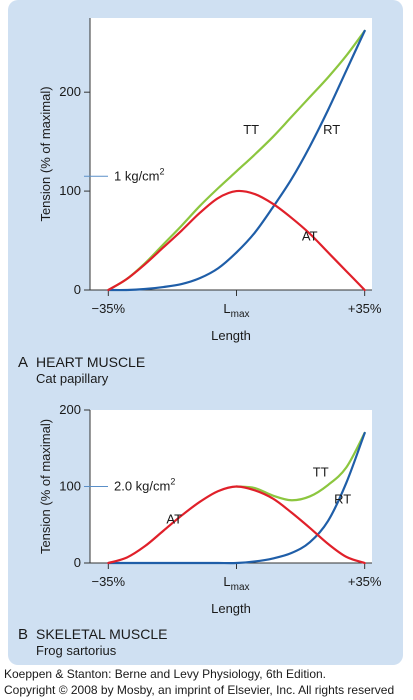 This screenshot has width=413, height=700. I want to click on chart-b-series-at-line, so click(236, 525).